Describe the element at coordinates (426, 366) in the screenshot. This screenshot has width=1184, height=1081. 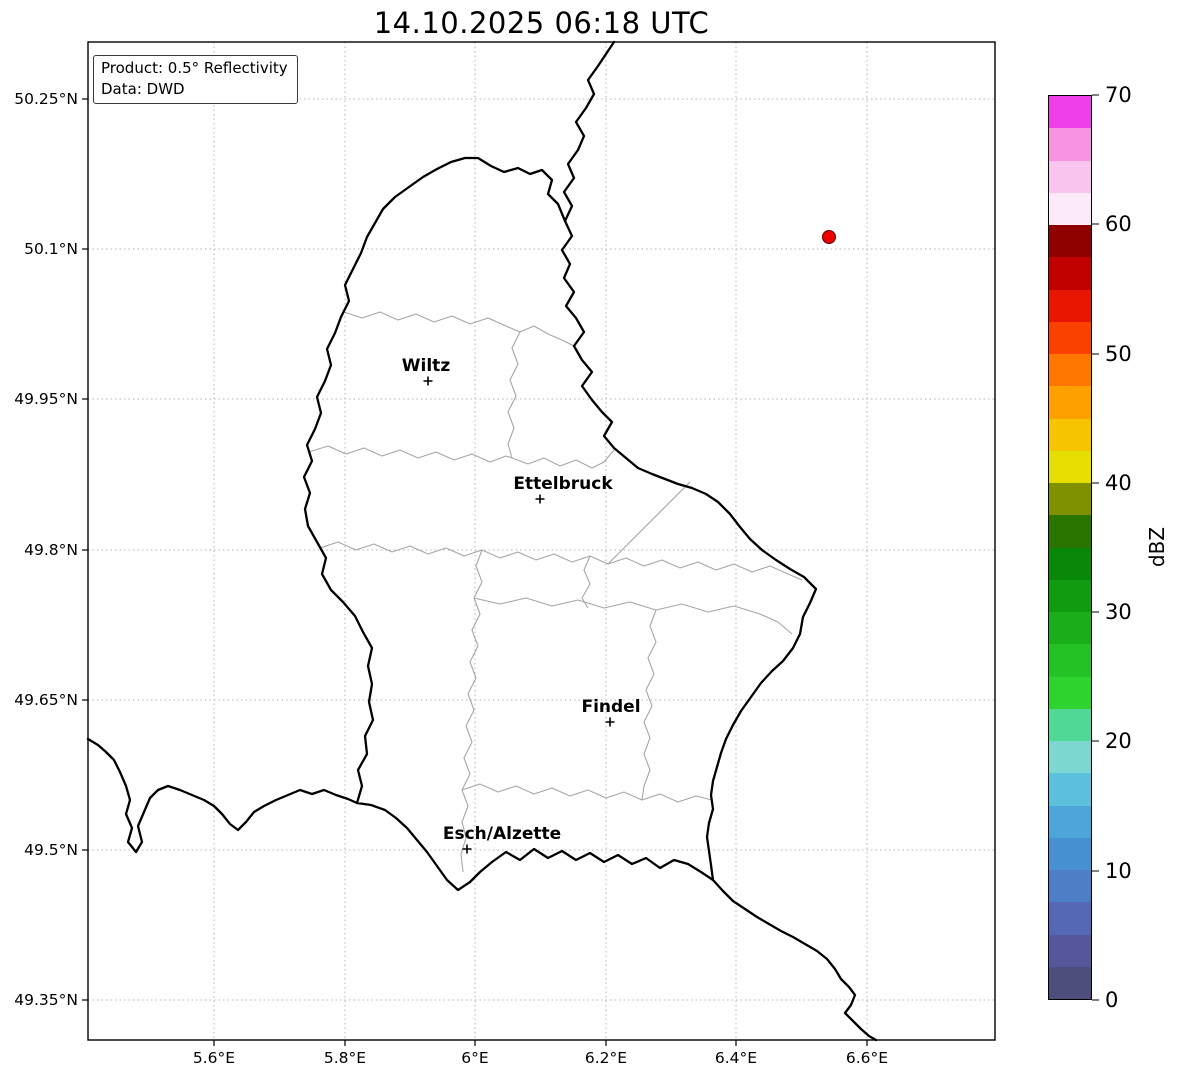
I see `city-label: Wiltz` at that location.